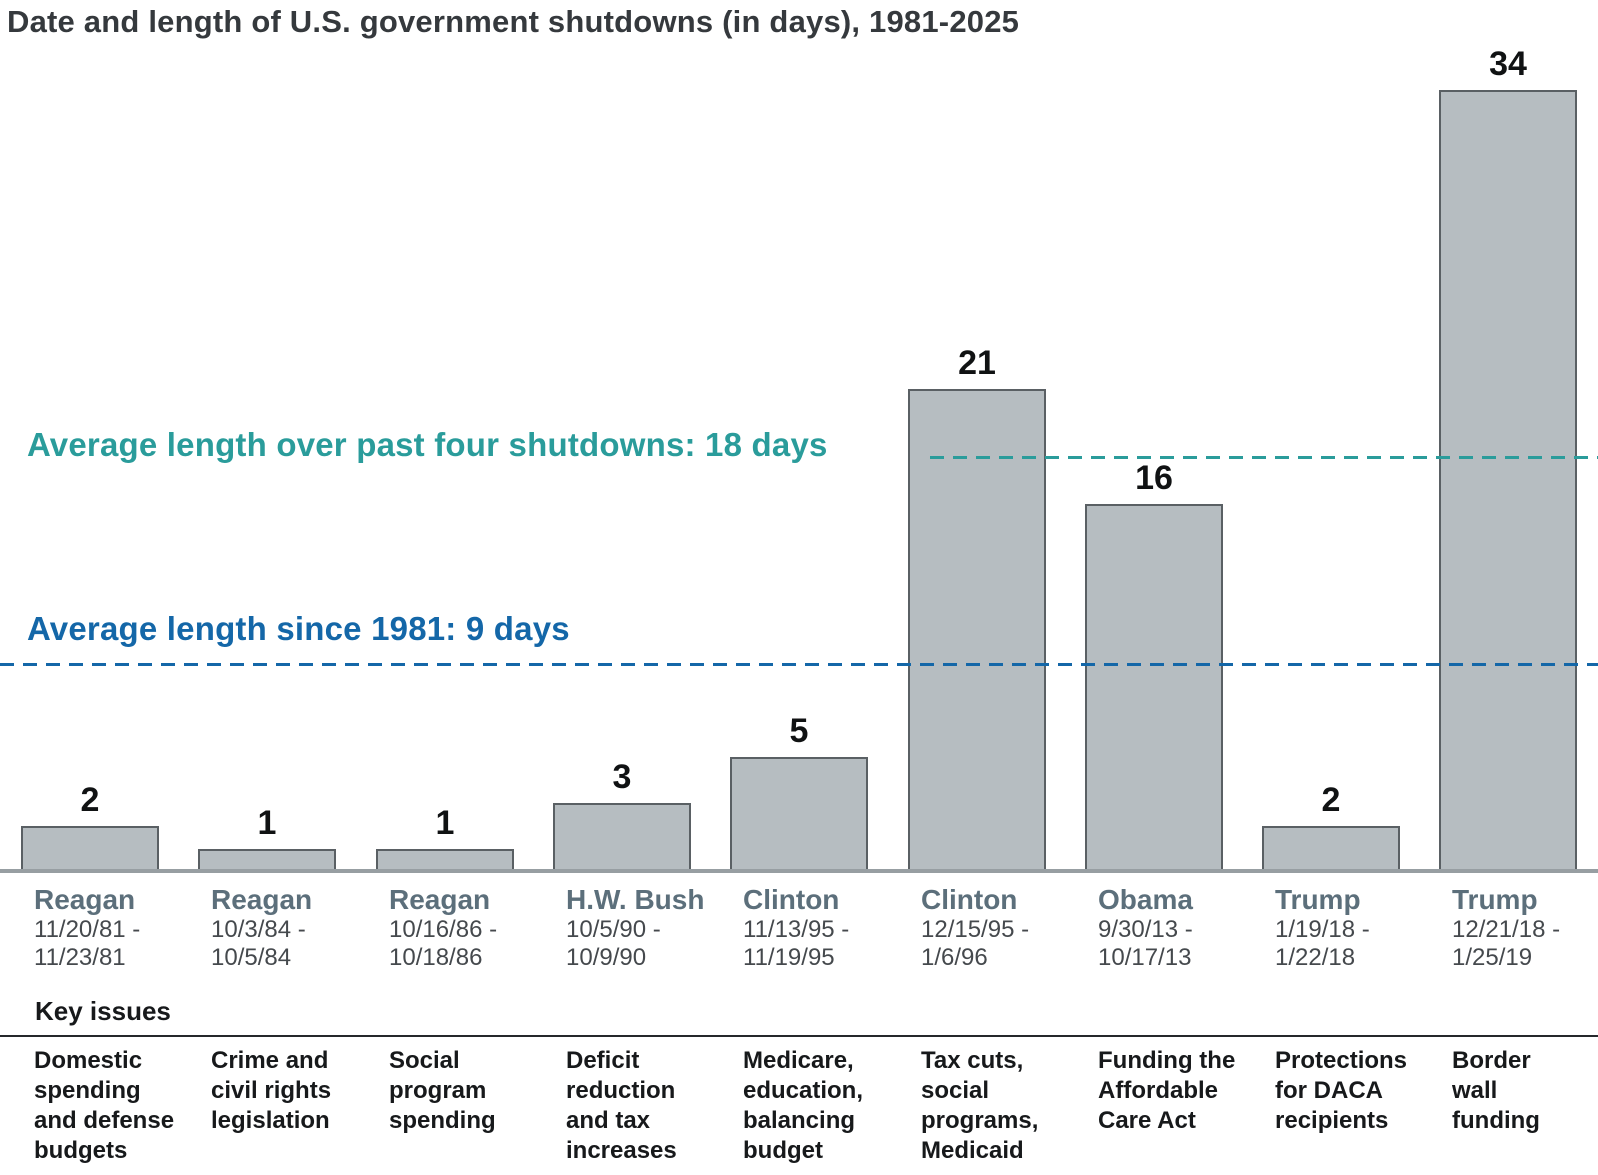 The width and height of the screenshot is (1598, 1175). What do you see at coordinates (980, 1105) in the screenshot?
I see `issue-text: Tax cuts, social programs, Medicaid` at bounding box center [980, 1105].